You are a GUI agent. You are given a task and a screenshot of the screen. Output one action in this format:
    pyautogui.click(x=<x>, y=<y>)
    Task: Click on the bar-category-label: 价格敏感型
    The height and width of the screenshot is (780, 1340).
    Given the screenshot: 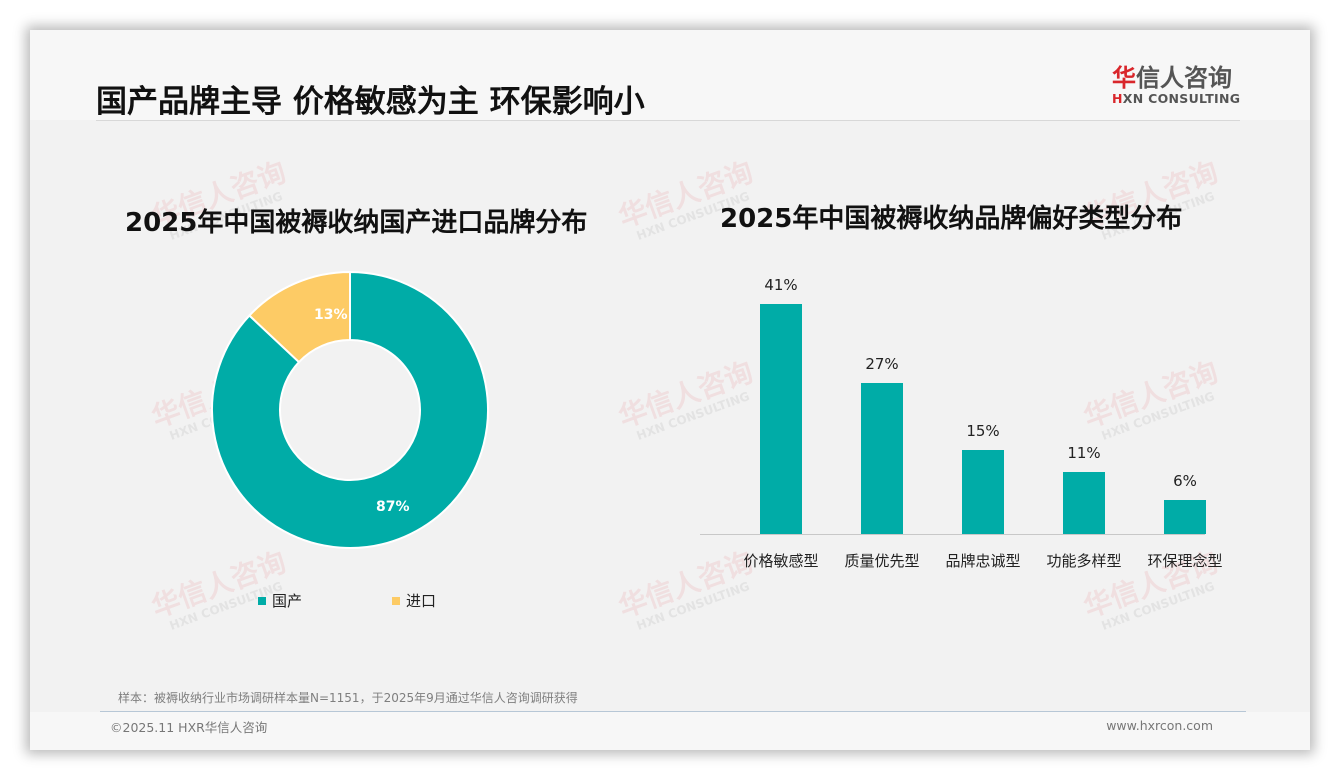 What is the action you would take?
    pyautogui.click(x=781, y=561)
    